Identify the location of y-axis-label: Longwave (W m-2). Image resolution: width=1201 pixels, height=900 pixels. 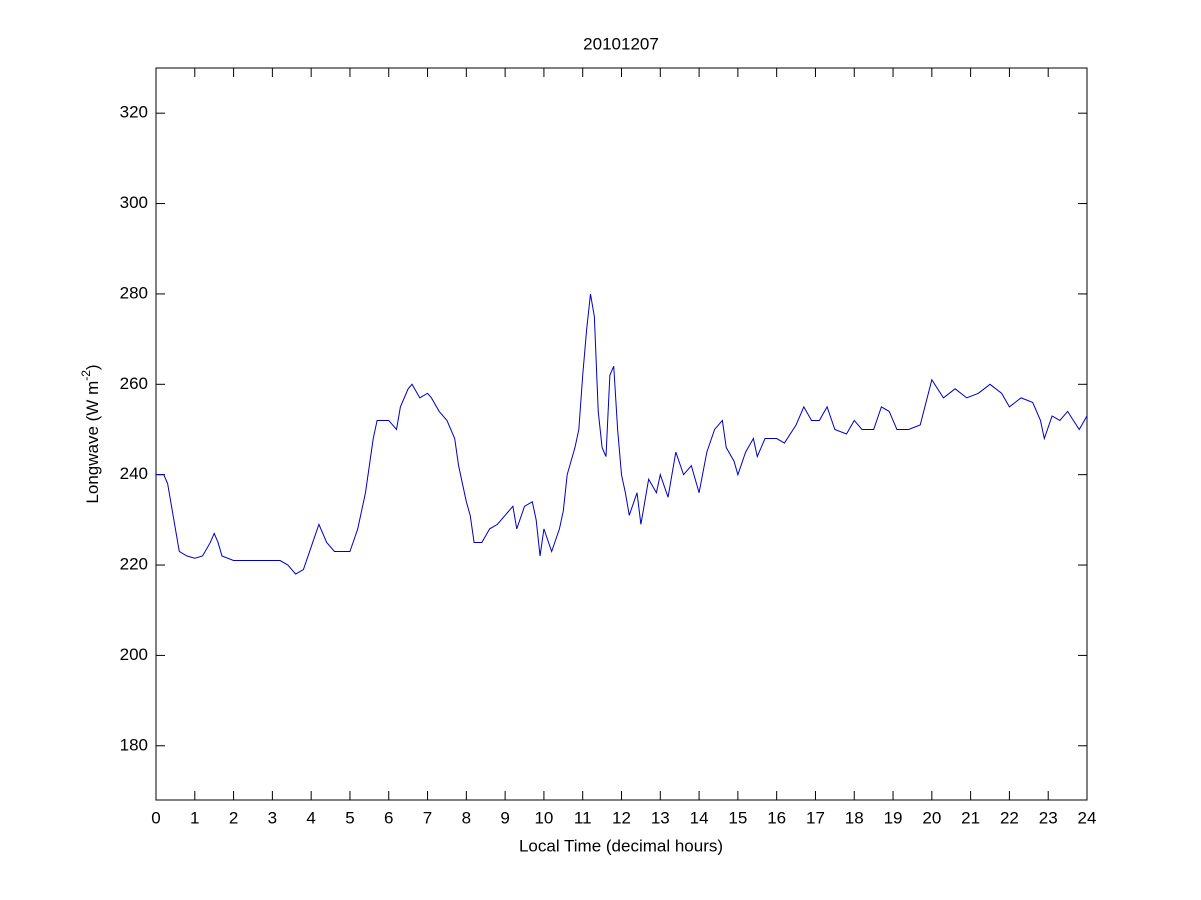
(90, 433).